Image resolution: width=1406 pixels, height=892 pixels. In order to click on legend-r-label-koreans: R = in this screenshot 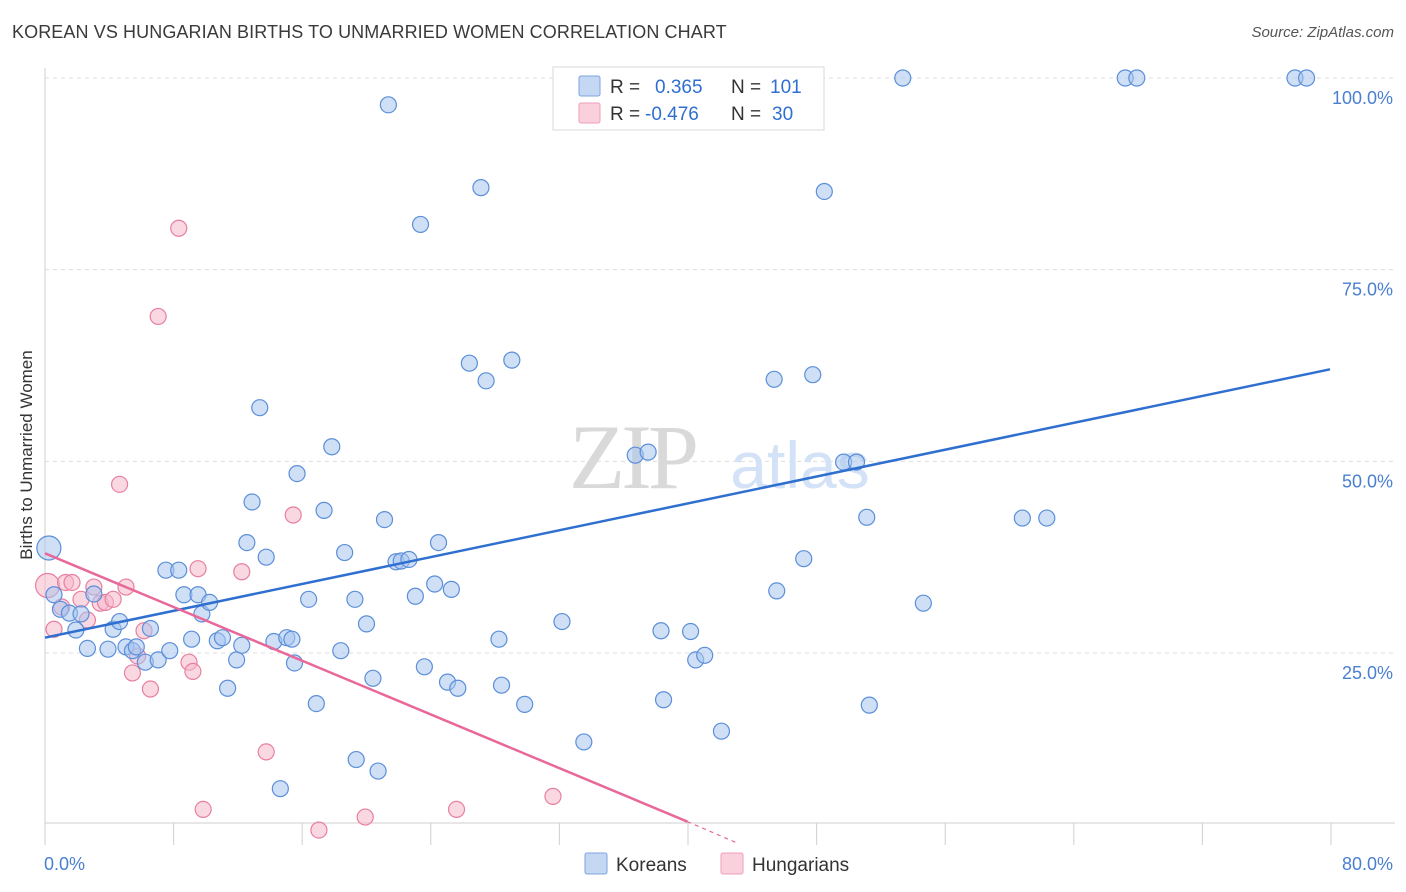, I will do `click(625, 87)`.